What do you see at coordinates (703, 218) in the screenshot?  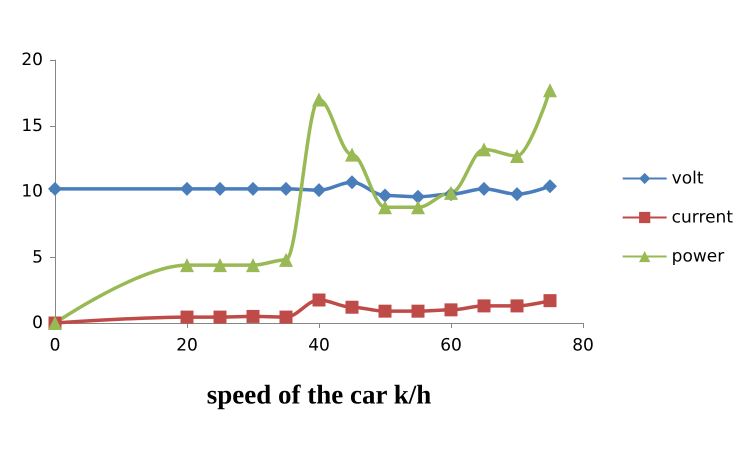 I see `legend-label: current` at bounding box center [703, 218].